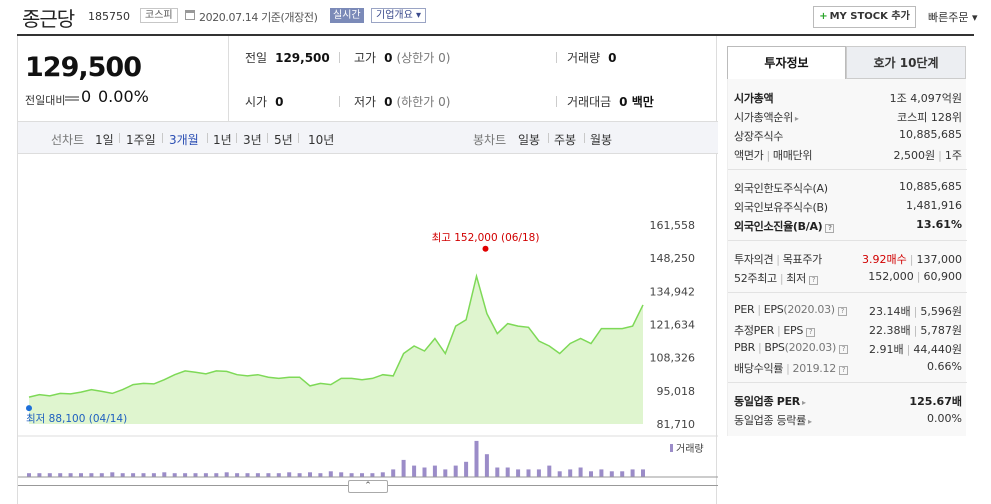 The width and height of the screenshot is (991, 504). Describe the element at coordinates (848, 401) in the screenshot. I see `row-sector-per: 동일업종 PER ▸ 125.67배` at that location.